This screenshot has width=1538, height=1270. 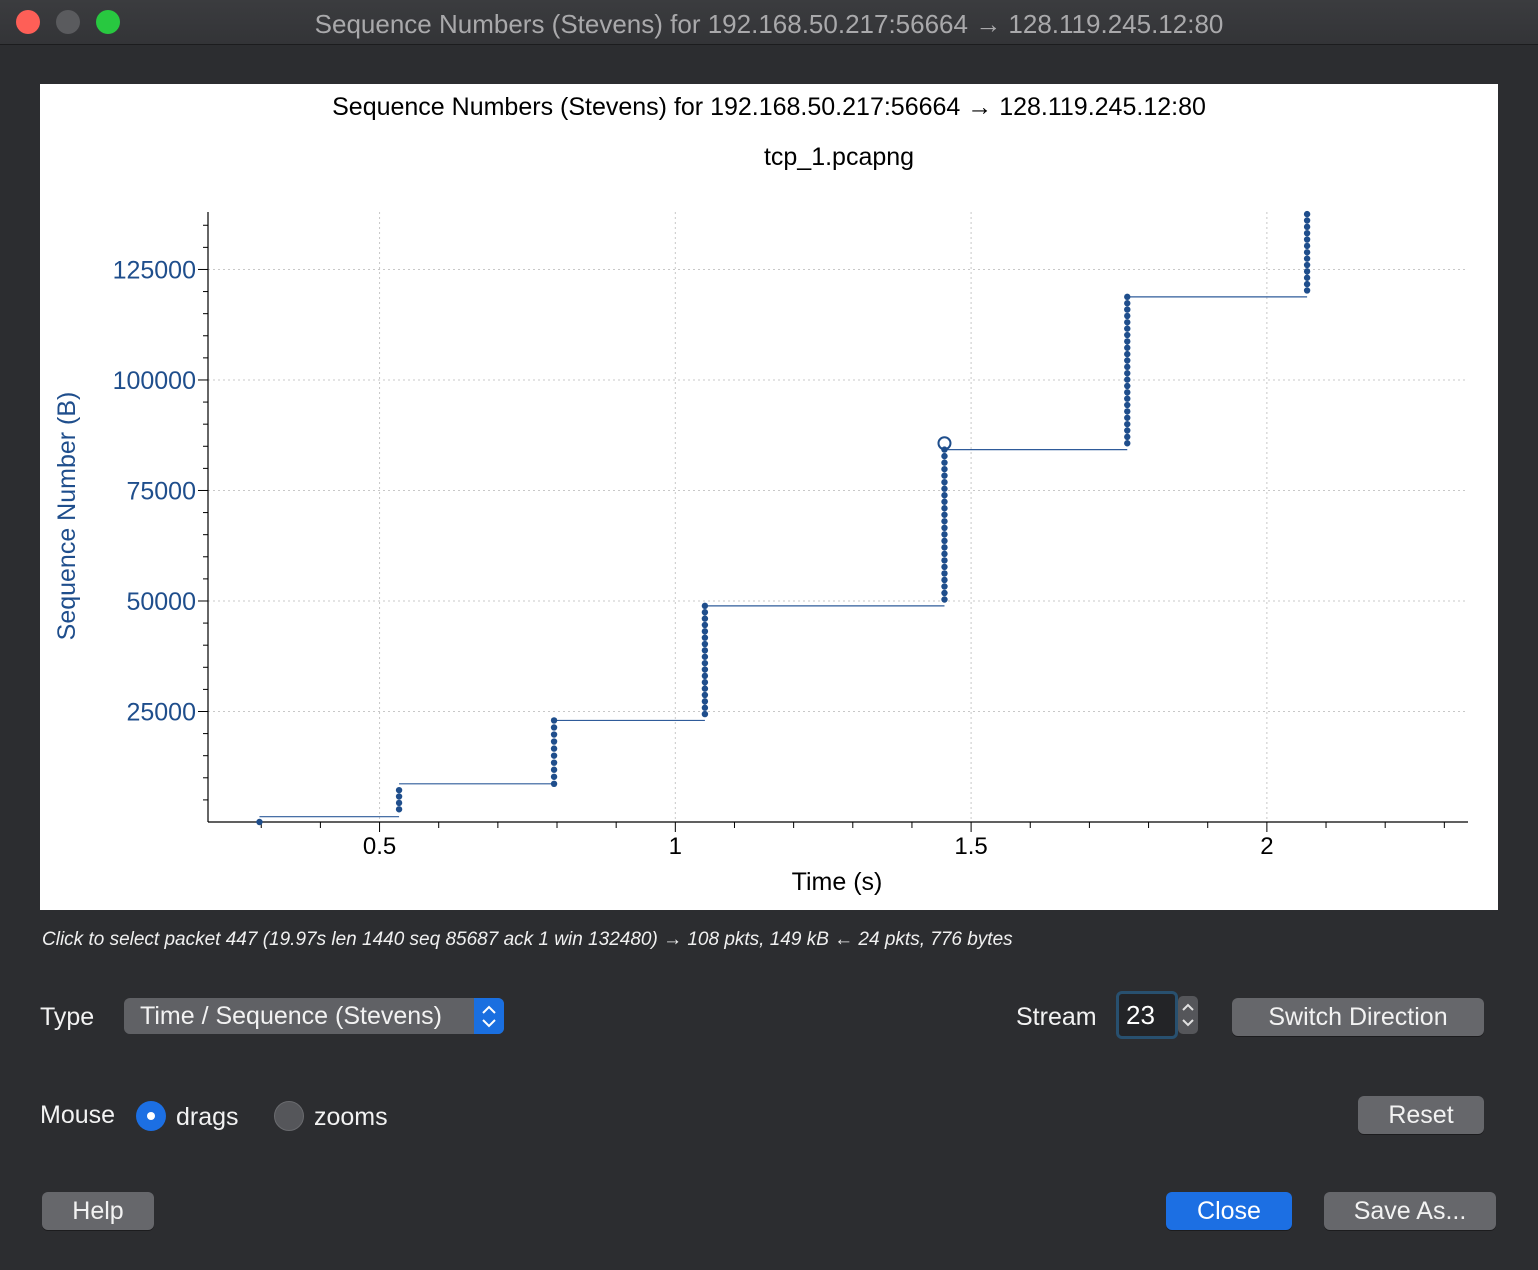 What do you see at coordinates (379, 846) in the screenshot?
I see `x-tick-label: 0.5` at bounding box center [379, 846].